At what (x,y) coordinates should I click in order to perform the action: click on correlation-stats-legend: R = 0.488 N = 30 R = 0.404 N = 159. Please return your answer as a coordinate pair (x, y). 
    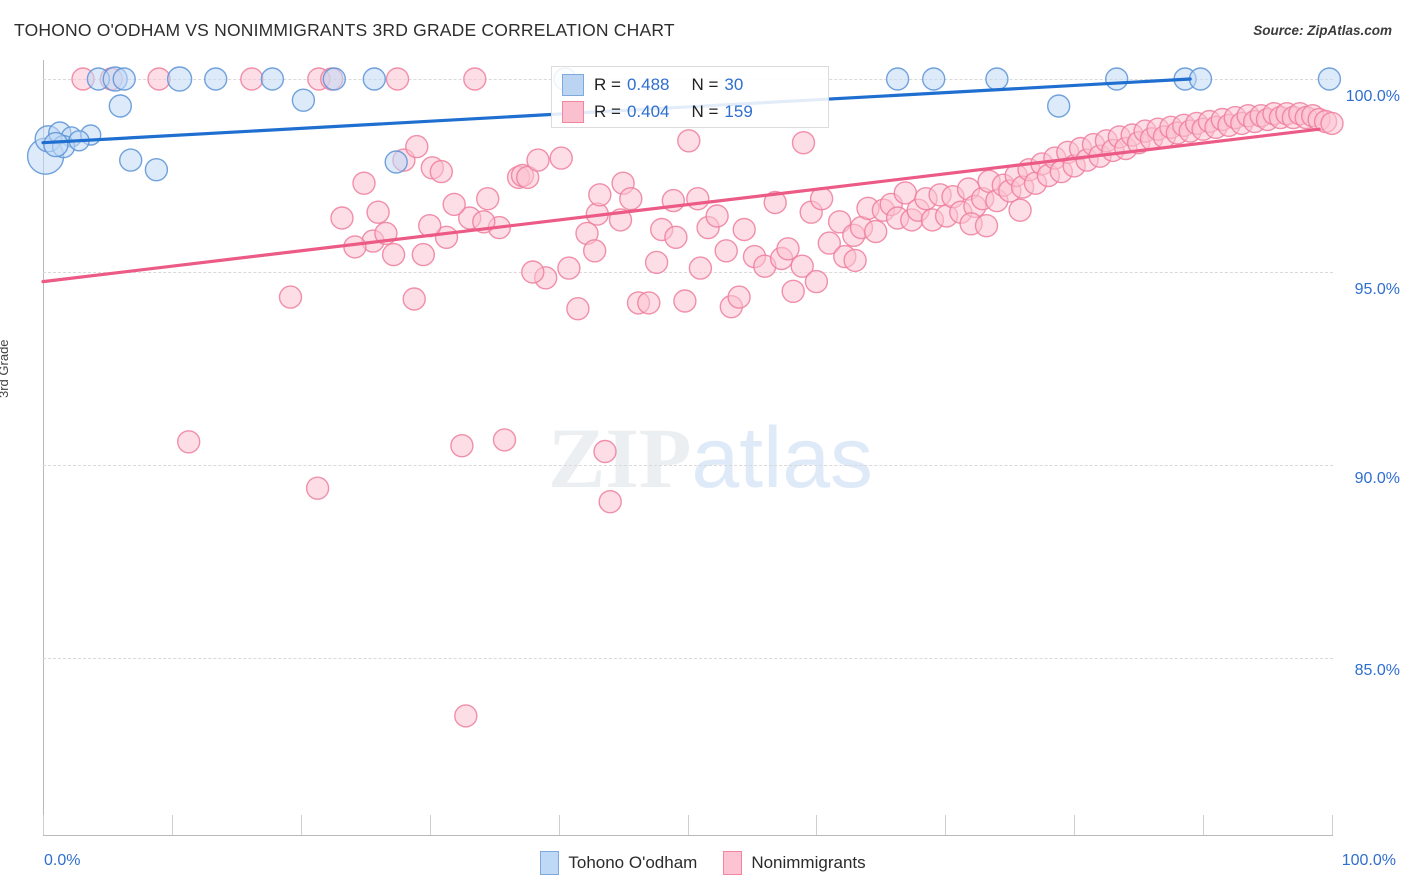
    Looking at the image, I should click on (690, 97).